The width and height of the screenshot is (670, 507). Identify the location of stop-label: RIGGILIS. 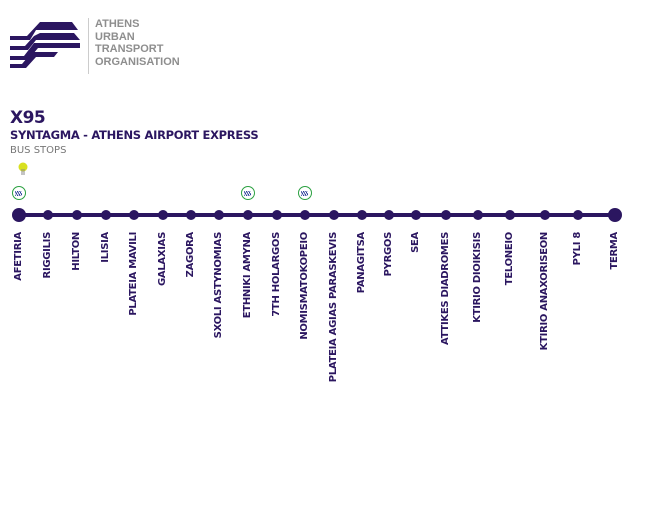
(47, 255).